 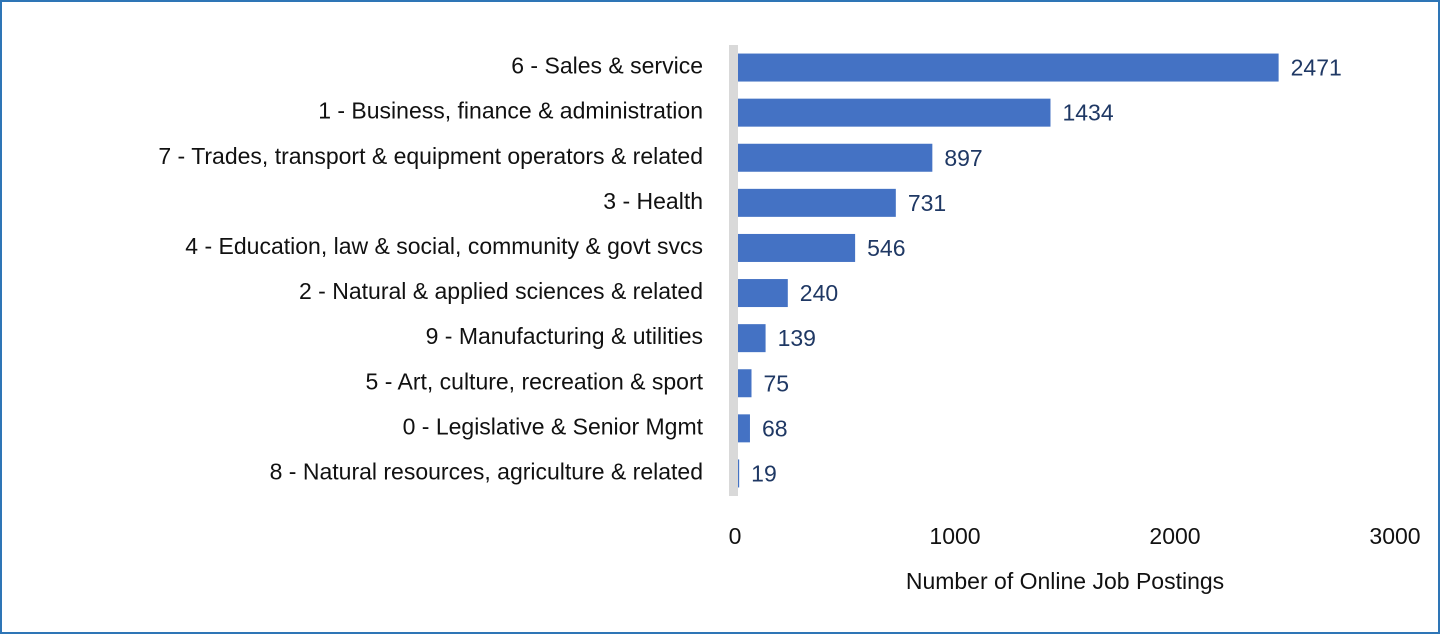 What do you see at coordinates (1087, 113) in the screenshot?
I see `data-label: 1434` at bounding box center [1087, 113].